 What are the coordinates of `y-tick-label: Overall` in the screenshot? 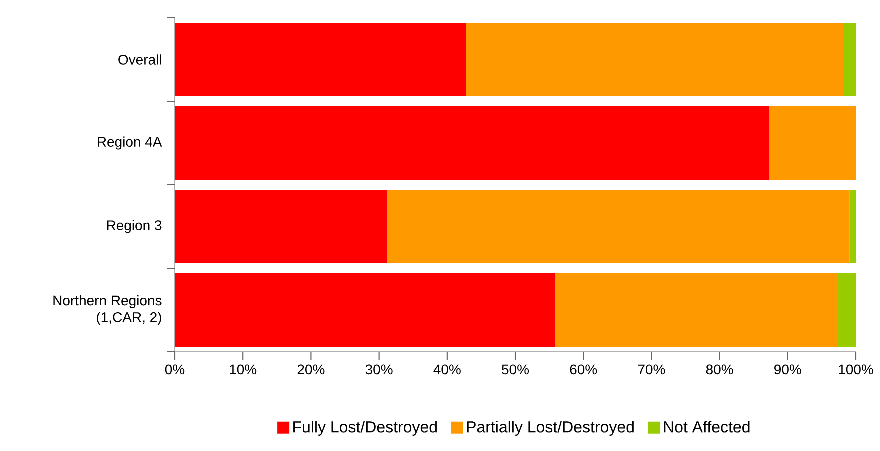 It's located at (140, 59).